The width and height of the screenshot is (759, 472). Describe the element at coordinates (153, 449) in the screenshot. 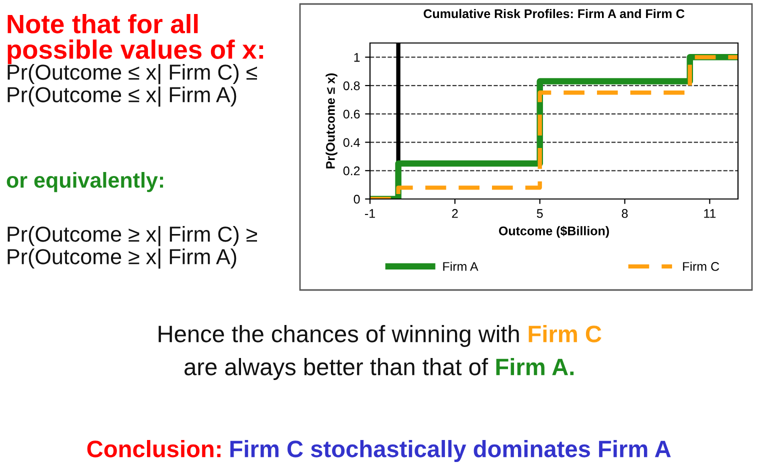

I see `text: Conclusion:` at that location.